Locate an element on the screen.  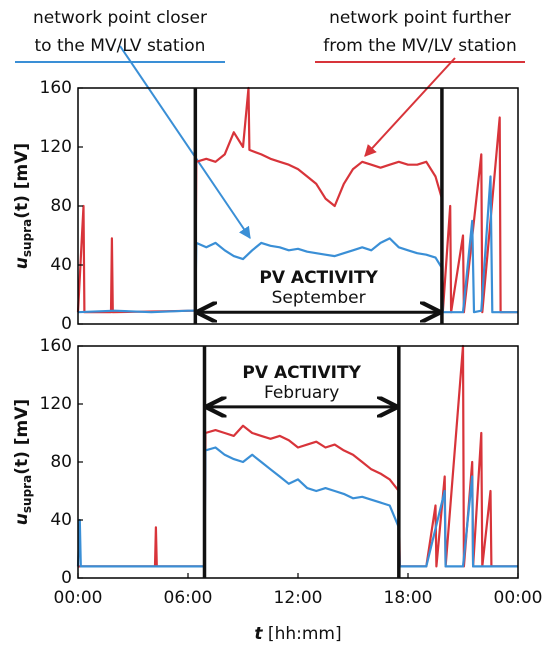
note-text: network point further is located at coordinates (420, 18).